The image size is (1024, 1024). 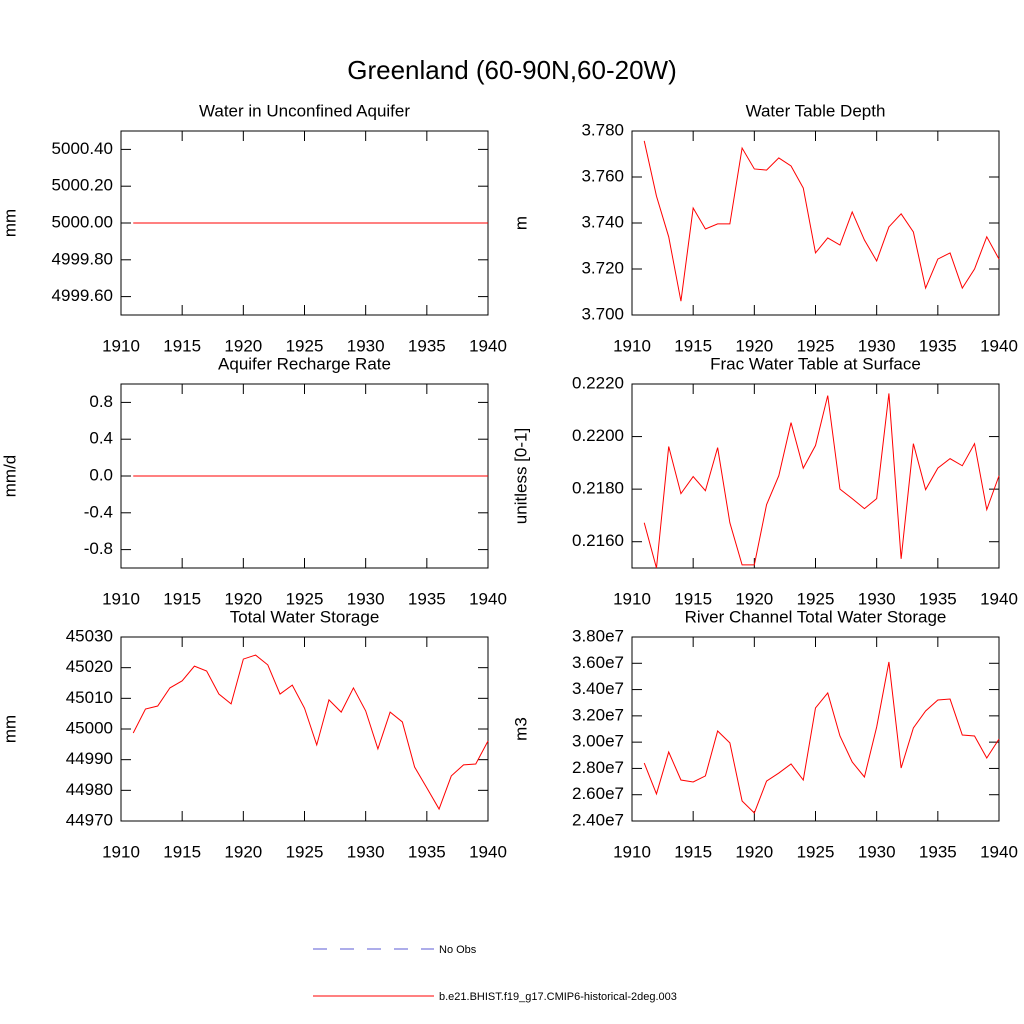 I want to click on y-tick-label: 2.80e7, so click(x=598, y=767).